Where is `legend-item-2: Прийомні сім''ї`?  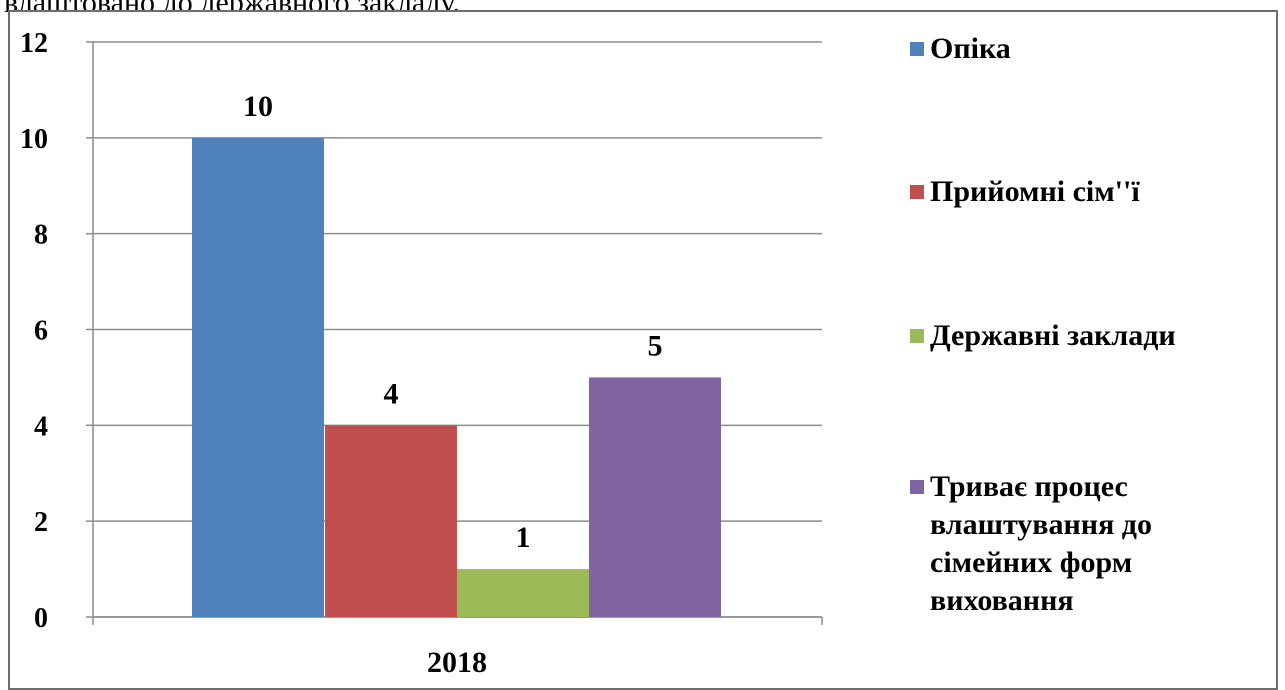 legend-item-2: Прийомні сім''ї is located at coordinates (1092, 192).